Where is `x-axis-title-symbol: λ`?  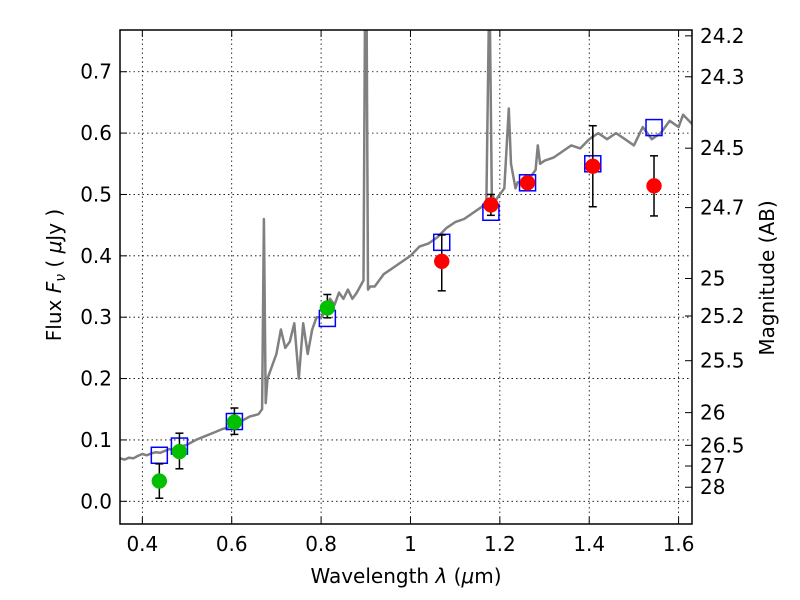 x-axis-title-symbol: λ is located at coordinates (440, 576).